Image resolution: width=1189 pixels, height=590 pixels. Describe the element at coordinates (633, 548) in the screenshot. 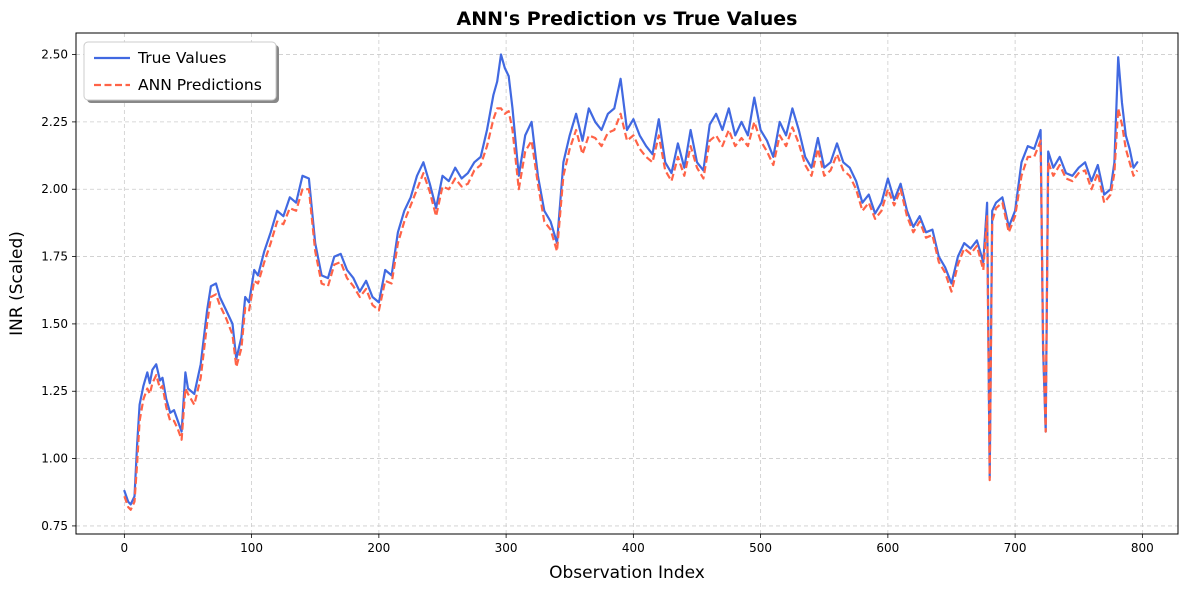

I see `x-tick-label: 400` at that location.